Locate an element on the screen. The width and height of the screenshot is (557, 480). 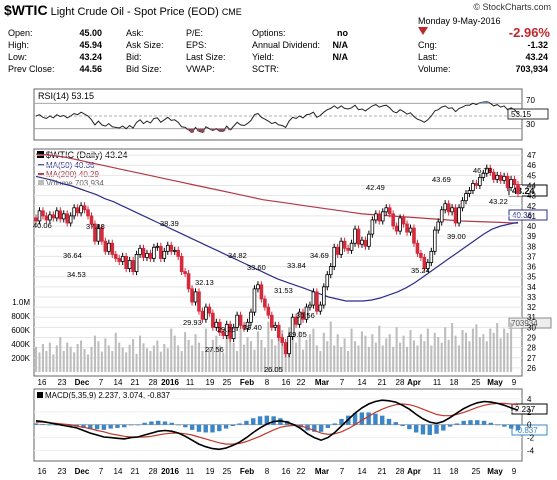
rsi-label: RSI(14) 53.15 is located at coordinates (66, 96).